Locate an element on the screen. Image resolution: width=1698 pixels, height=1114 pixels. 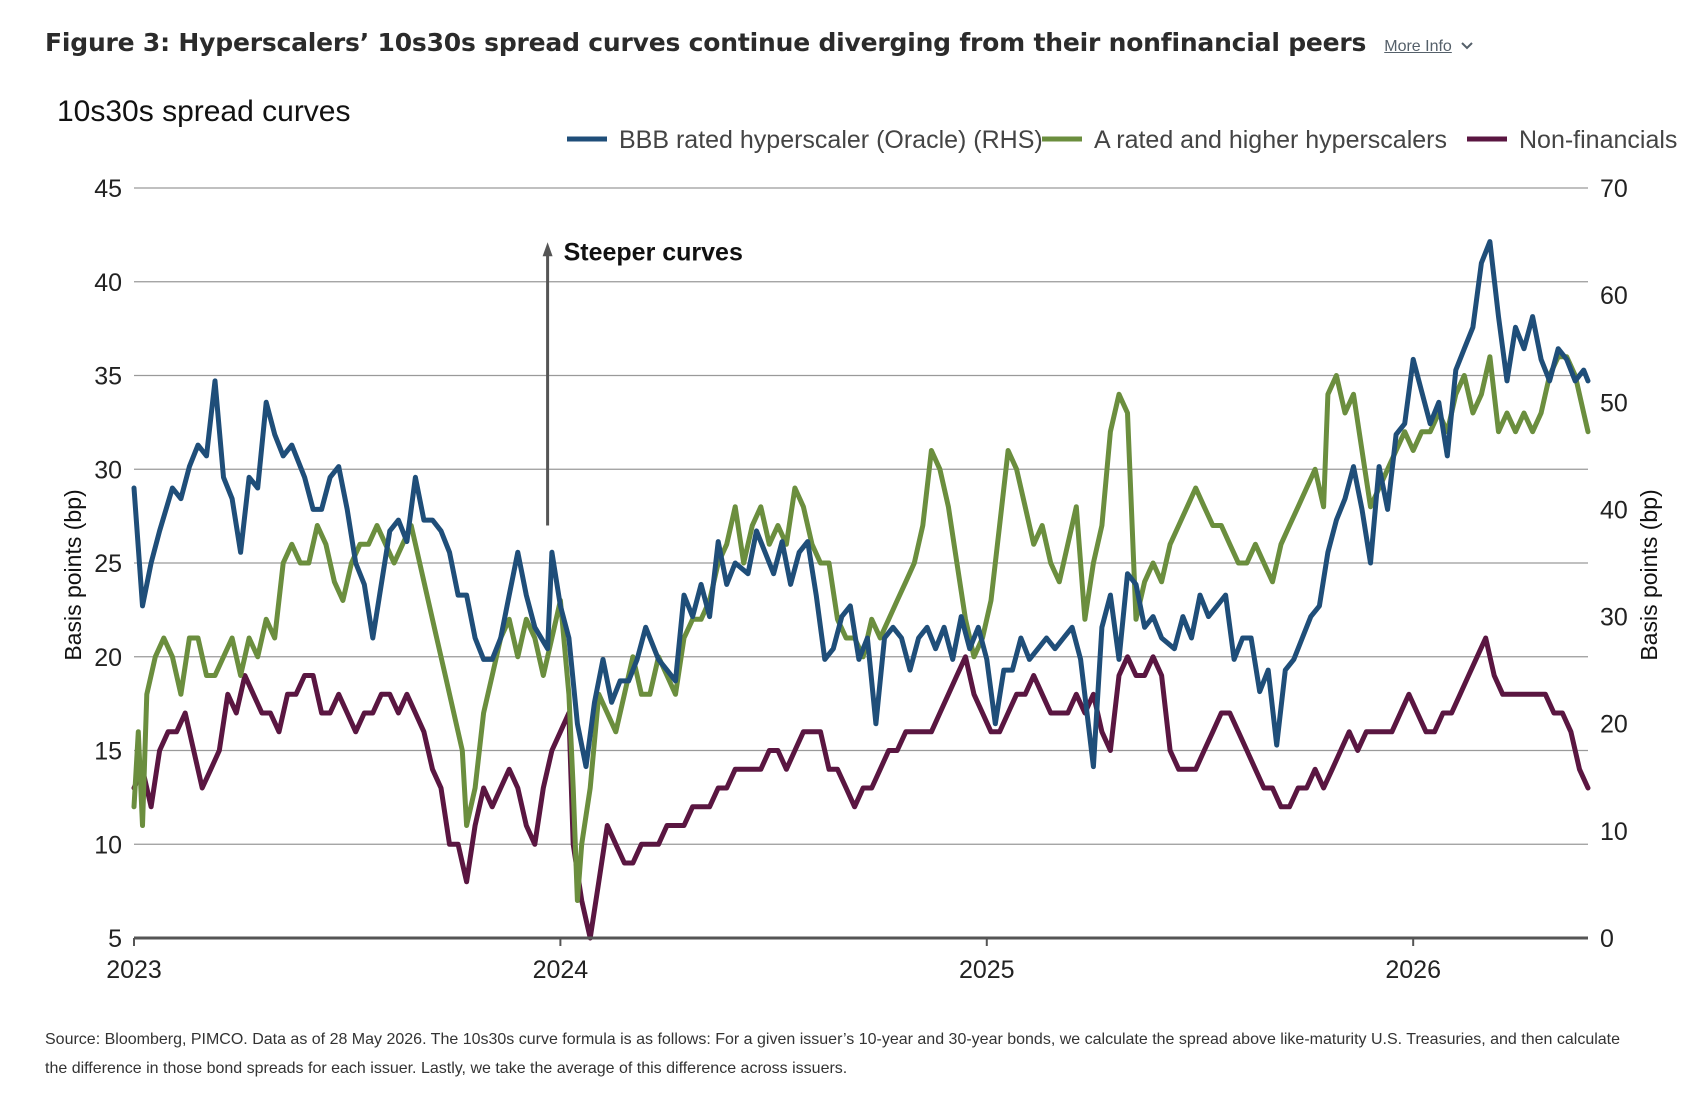
left-axis-ticks: 5 10 15 20 25 30 35 40 45 is located at coordinates (108, 564).